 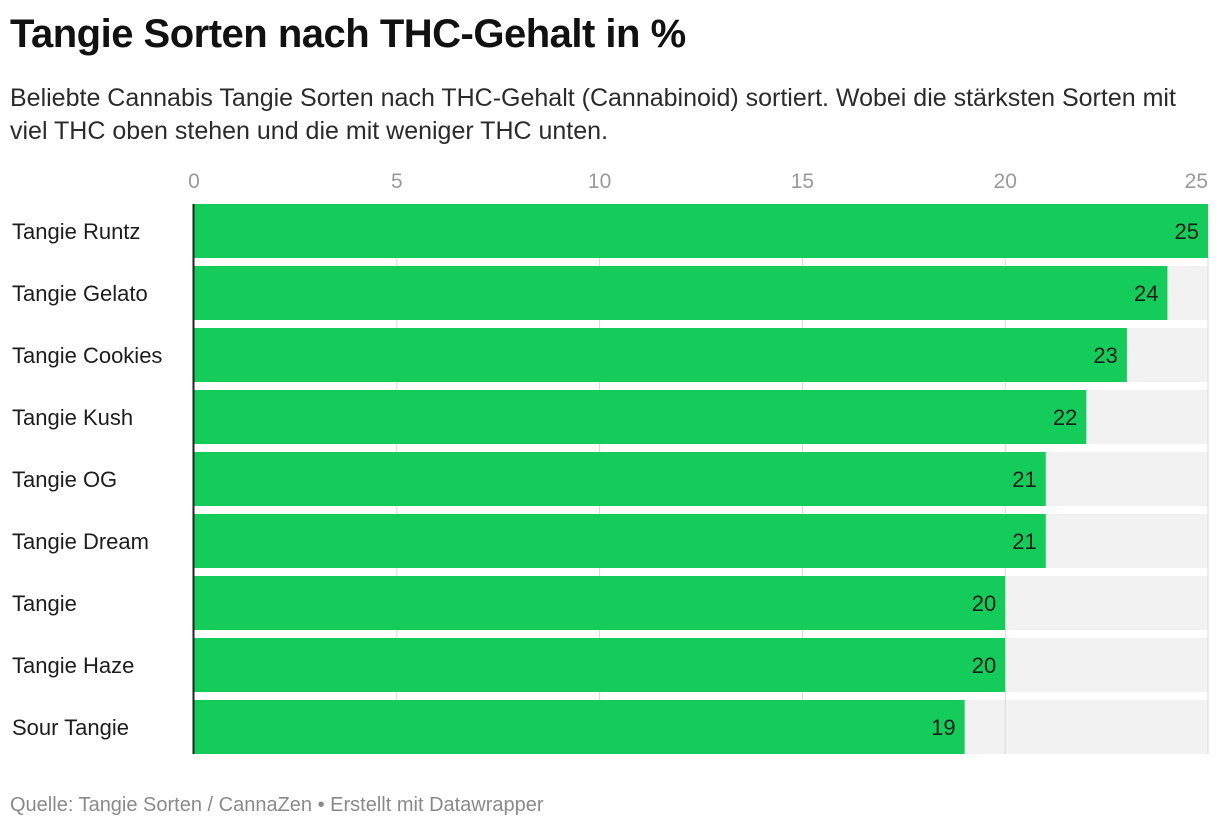 I want to click on category-label: Tangie Runtz, so click(x=76, y=231).